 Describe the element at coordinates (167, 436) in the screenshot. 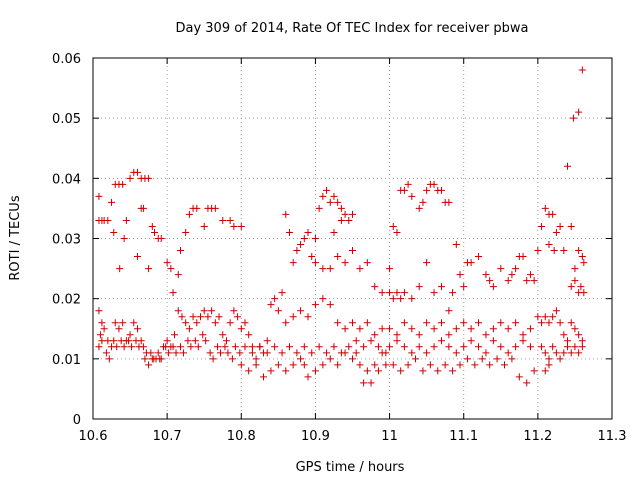

I see `x-tick-label: 10.7` at that location.